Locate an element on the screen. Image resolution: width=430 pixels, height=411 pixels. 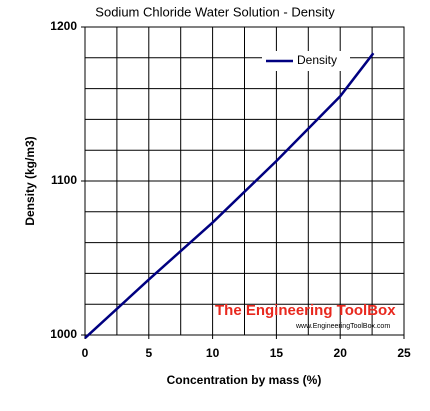
x-axis-label: Concentration by mass (%) is located at coordinates (244, 380).